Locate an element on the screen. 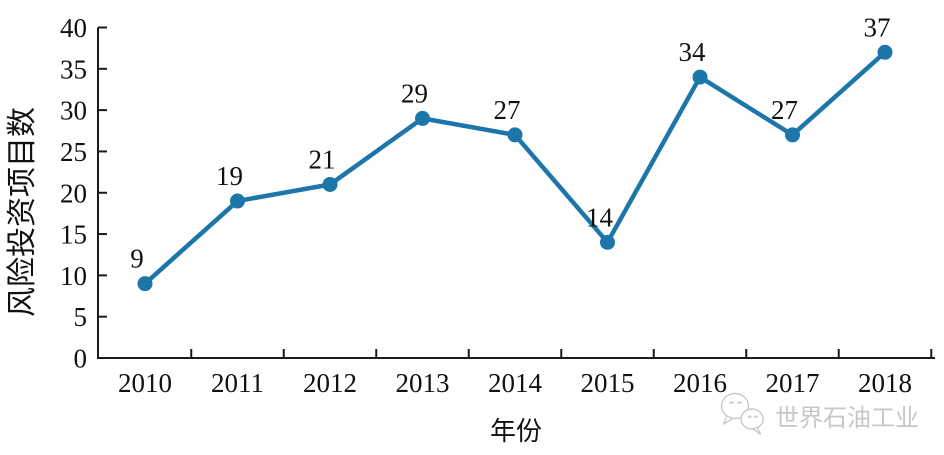 This screenshot has width=944, height=455. y-tick-label: 20 is located at coordinates (73, 193).